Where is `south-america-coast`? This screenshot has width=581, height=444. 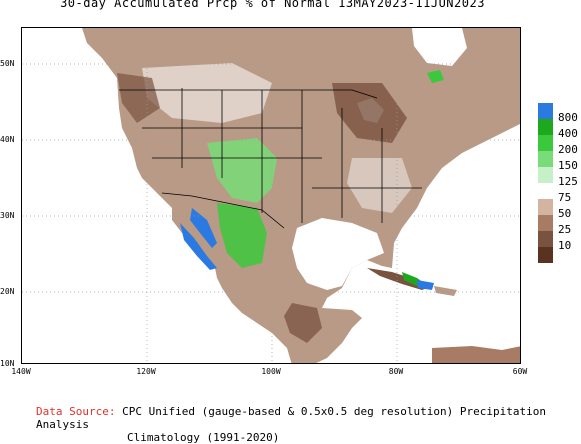 south-america-coast is located at coordinates (476, 354).